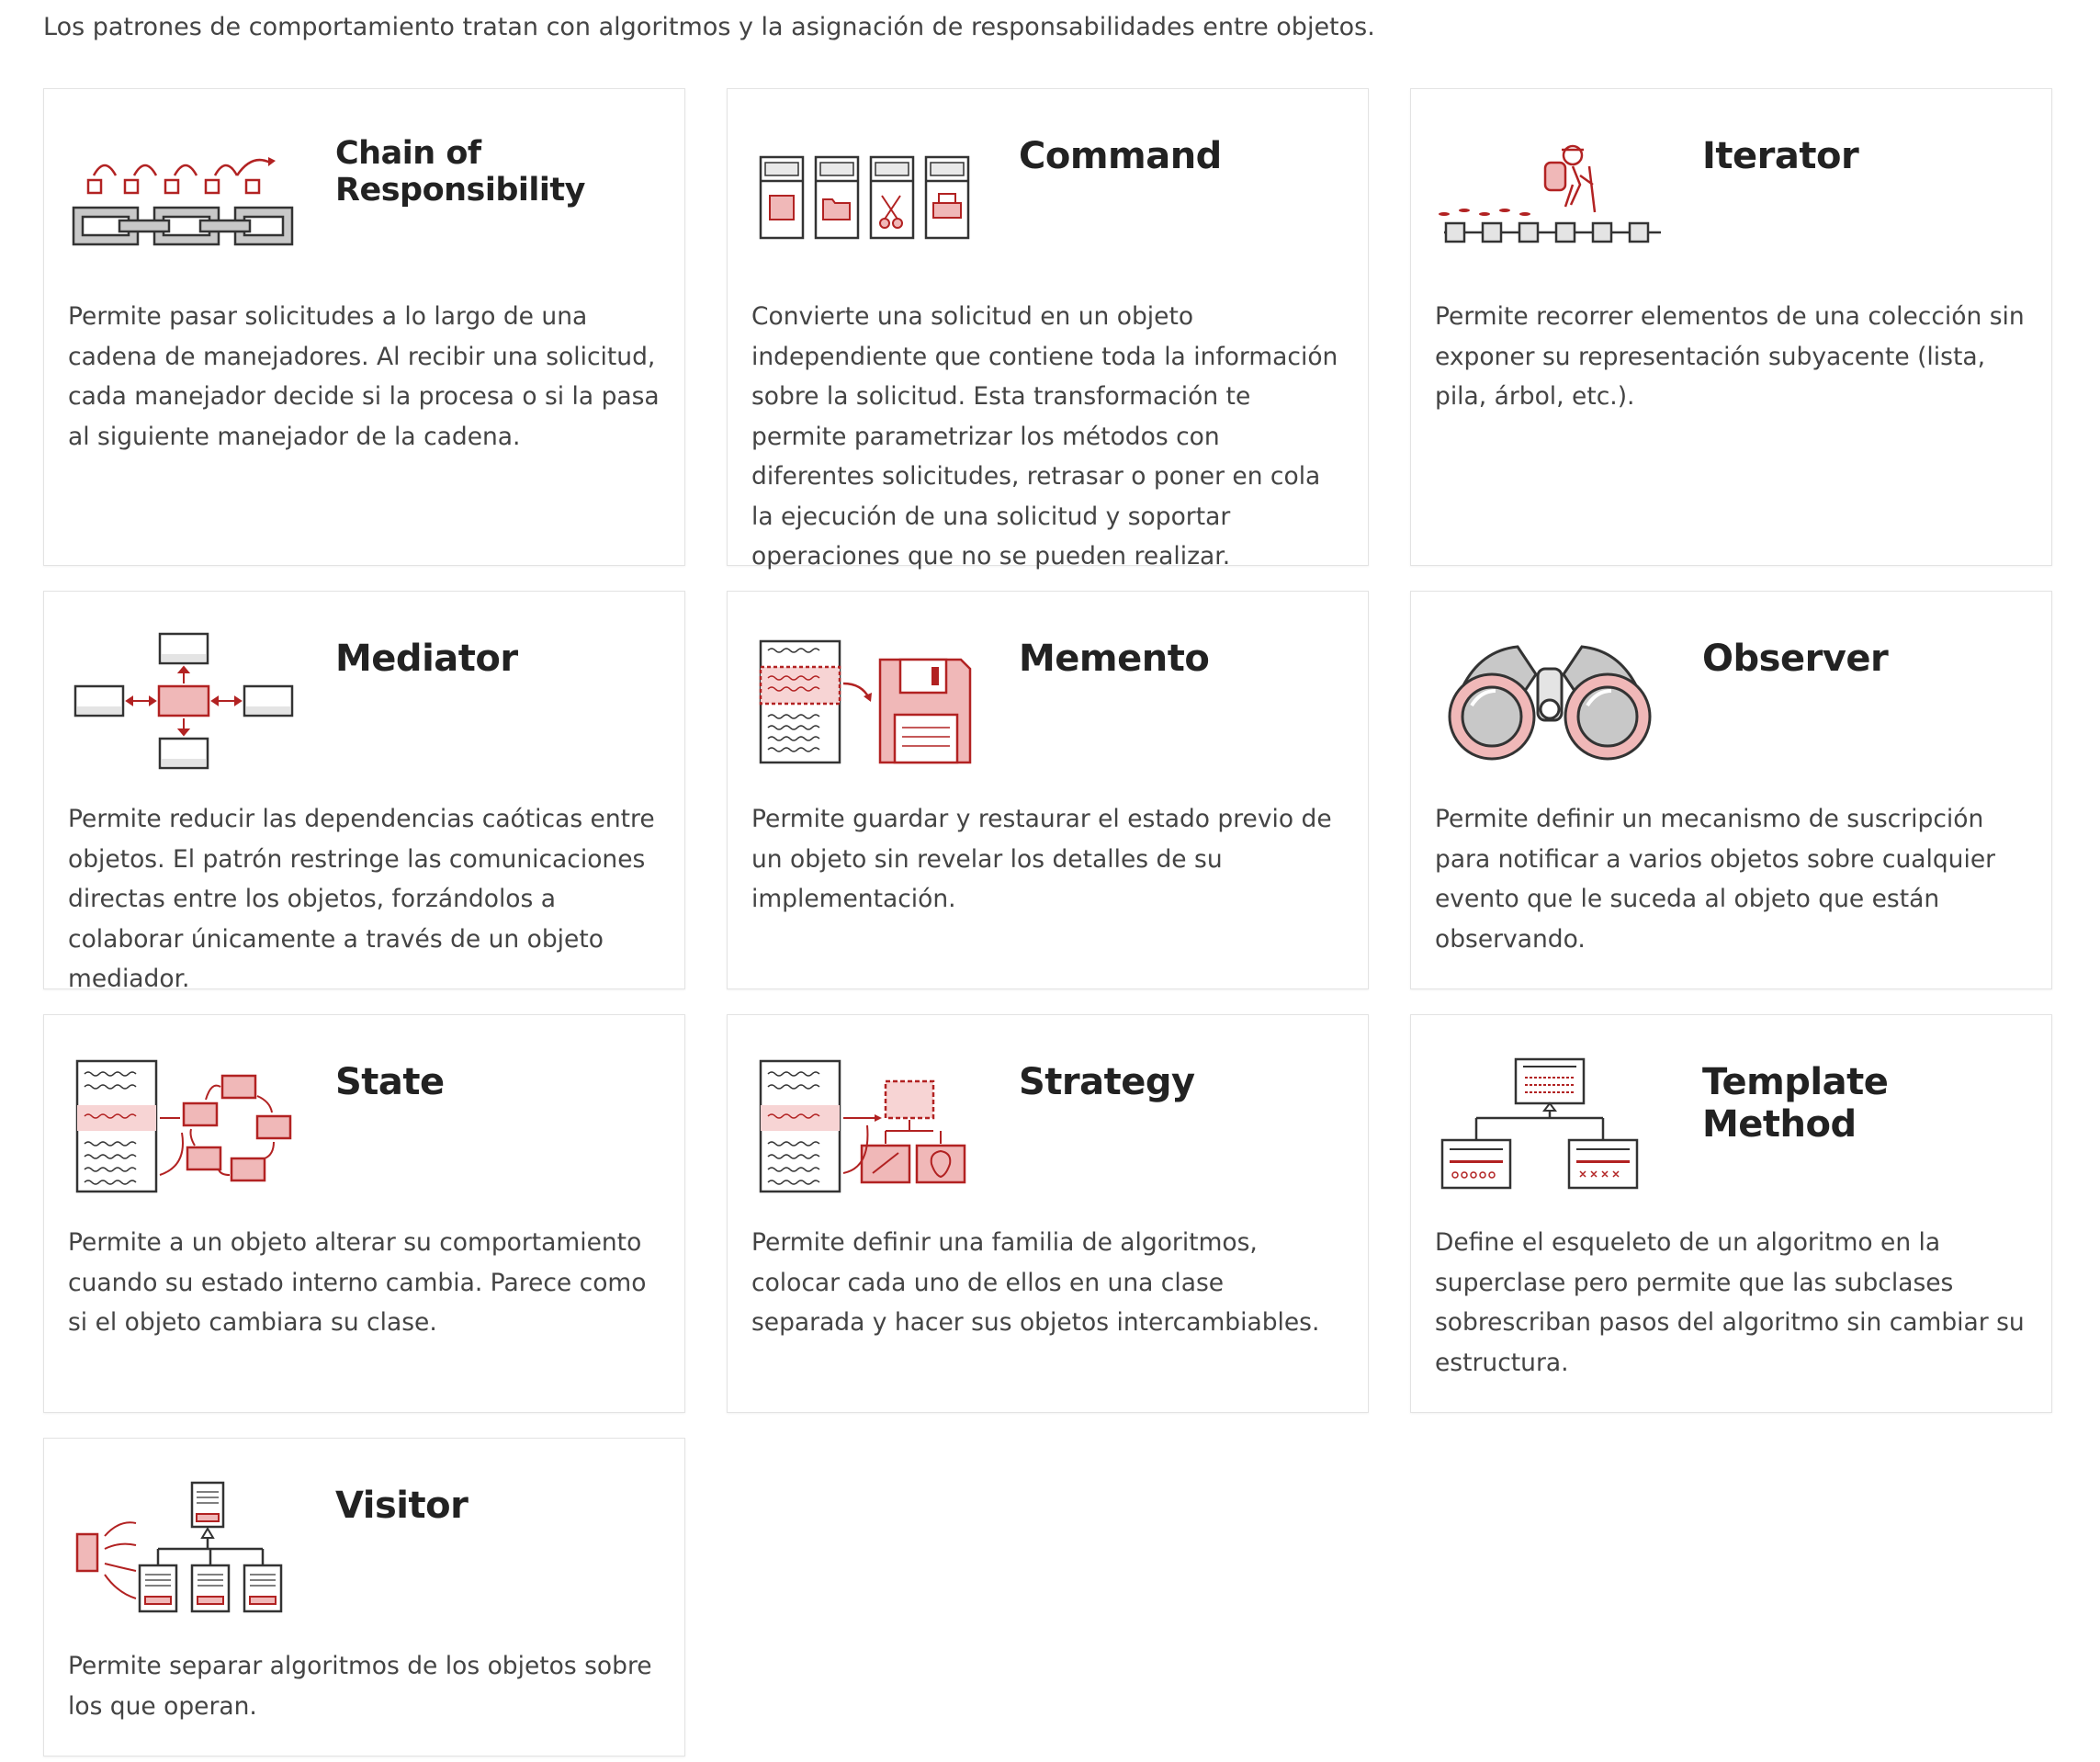 This screenshot has width=2100, height=1762. Describe the element at coordinates (402, 1506) in the screenshot. I see `pattern-title: Visitor` at that location.